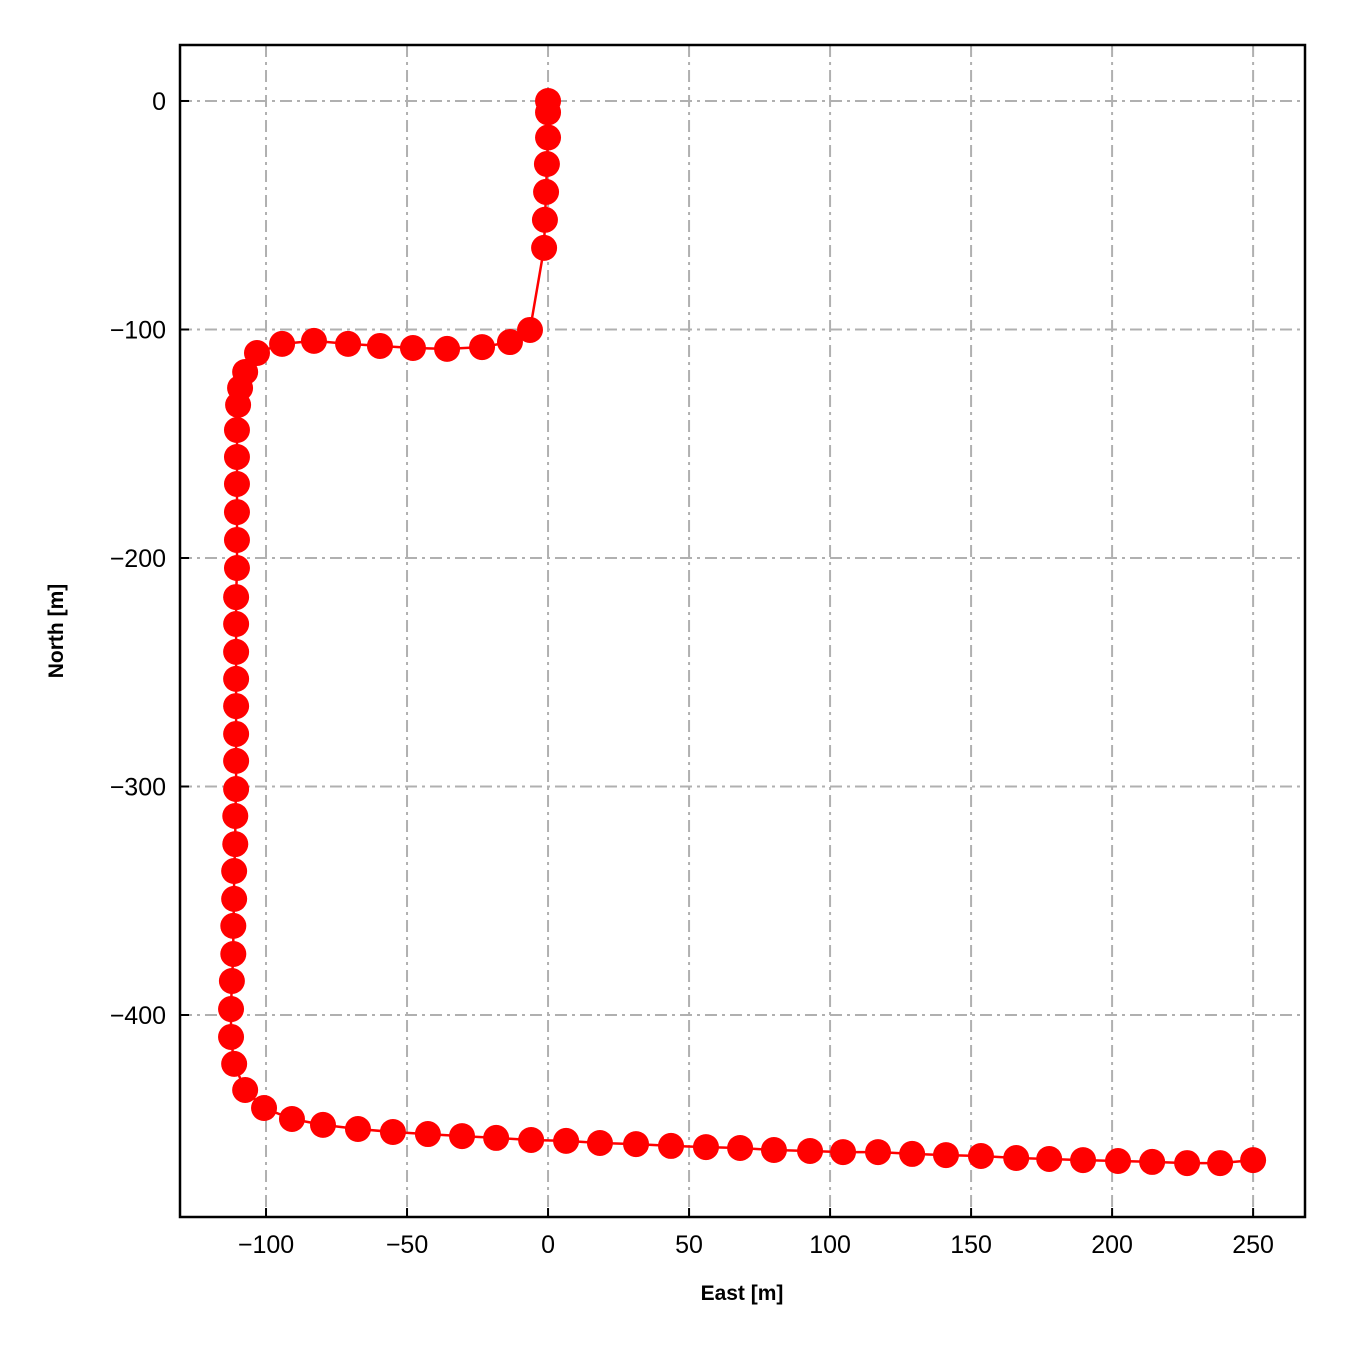  What do you see at coordinates (548, 1245) in the screenshot?
I see `x-tick-label: 0` at bounding box center [548, 1245].